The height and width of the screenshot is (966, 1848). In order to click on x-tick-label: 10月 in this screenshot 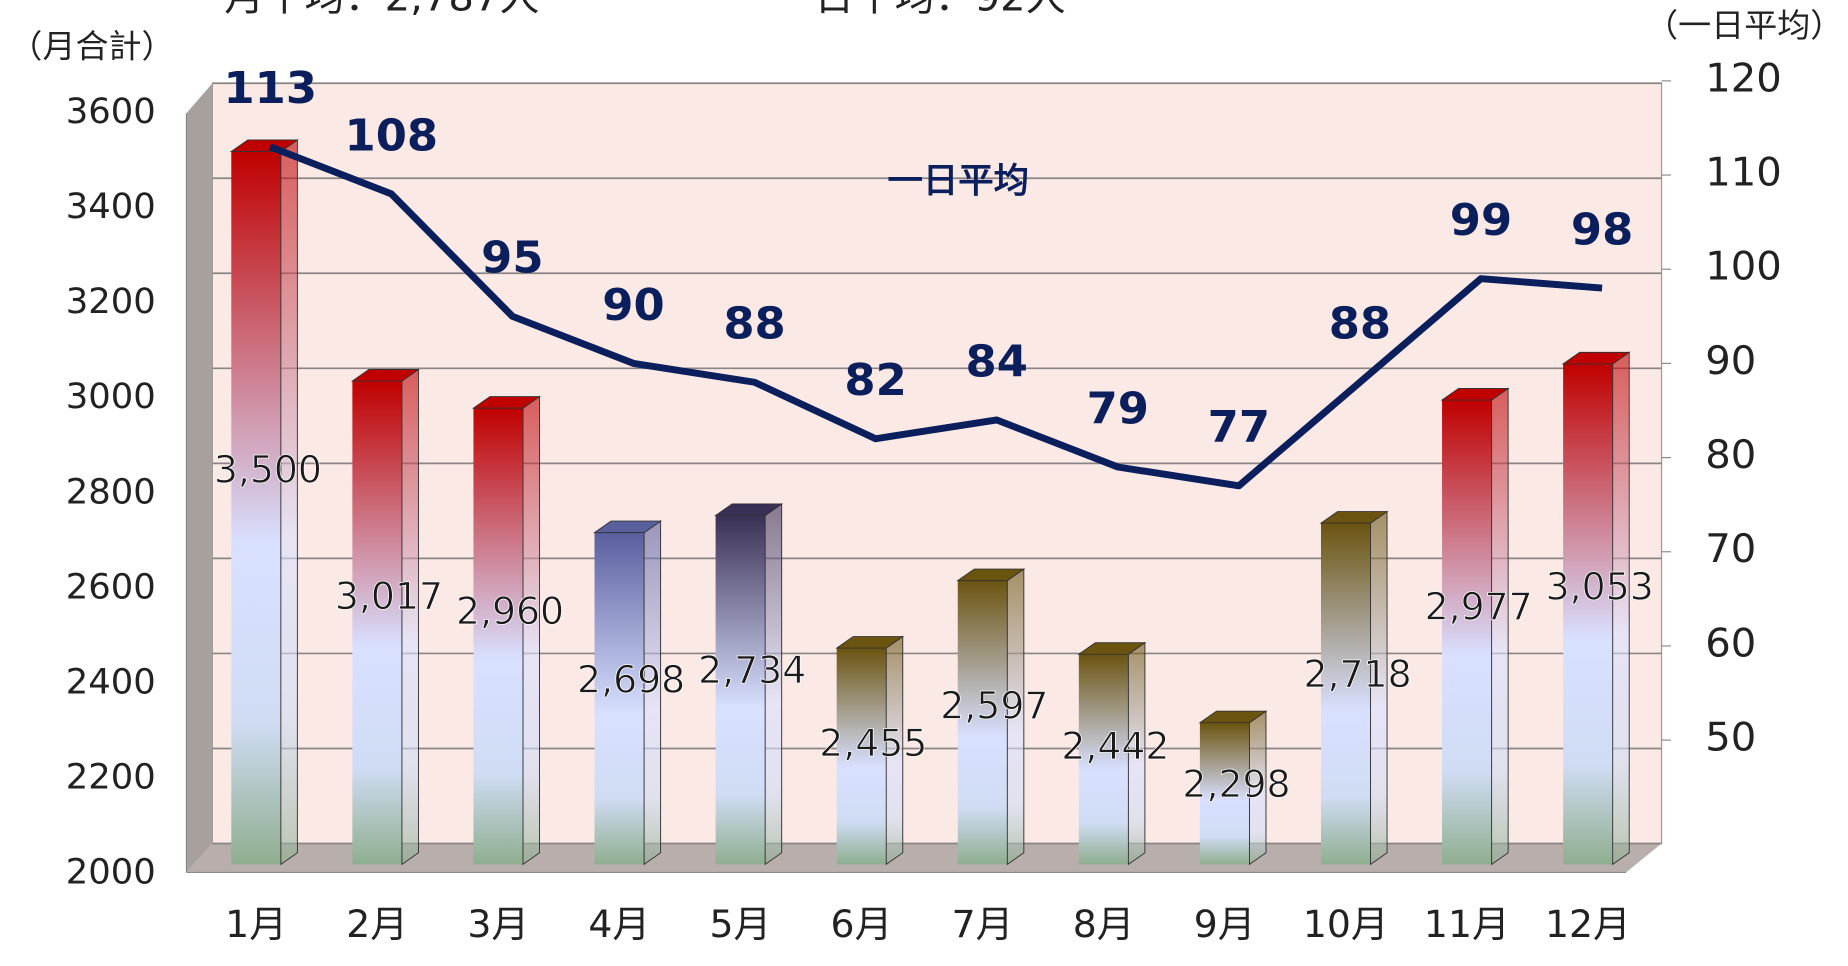, I will do `click(1346, 924)`.